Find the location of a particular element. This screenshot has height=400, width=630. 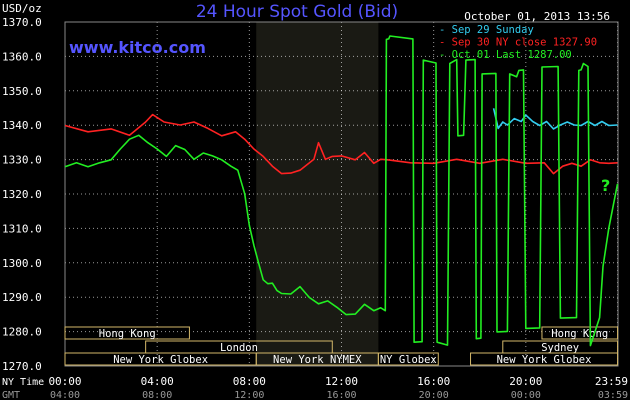

y-tick-label: 1270.0 is located at coordinates (22, 366).